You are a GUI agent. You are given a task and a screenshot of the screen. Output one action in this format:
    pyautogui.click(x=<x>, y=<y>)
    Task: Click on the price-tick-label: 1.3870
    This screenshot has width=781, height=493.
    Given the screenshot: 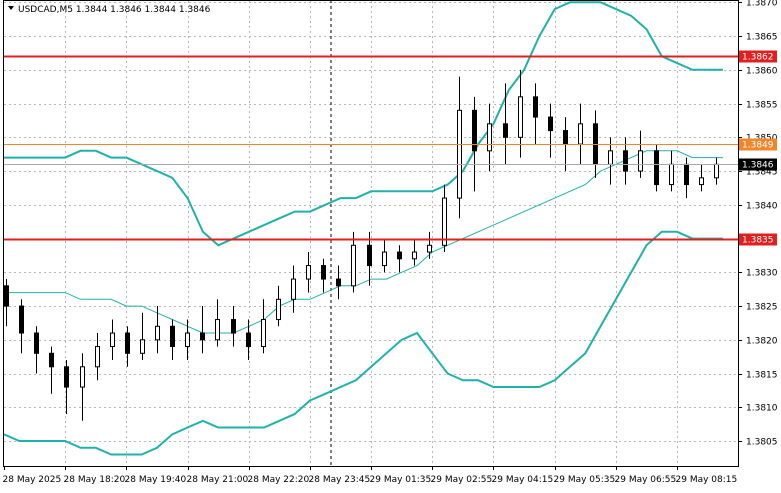 What is the action you would take?
    pyautogui.click(x=762, y=4)
    